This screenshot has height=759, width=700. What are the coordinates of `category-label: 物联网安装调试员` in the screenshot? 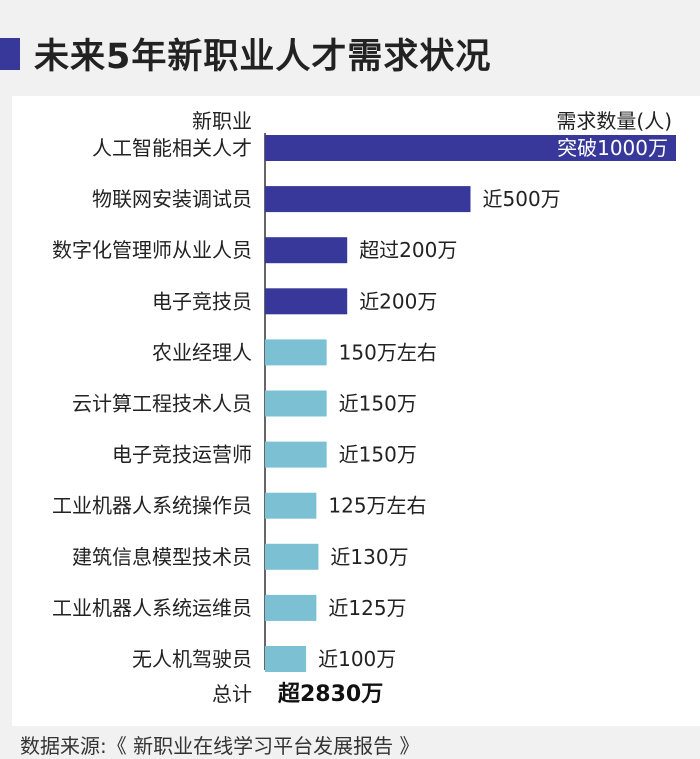 It's located at (172, 199).